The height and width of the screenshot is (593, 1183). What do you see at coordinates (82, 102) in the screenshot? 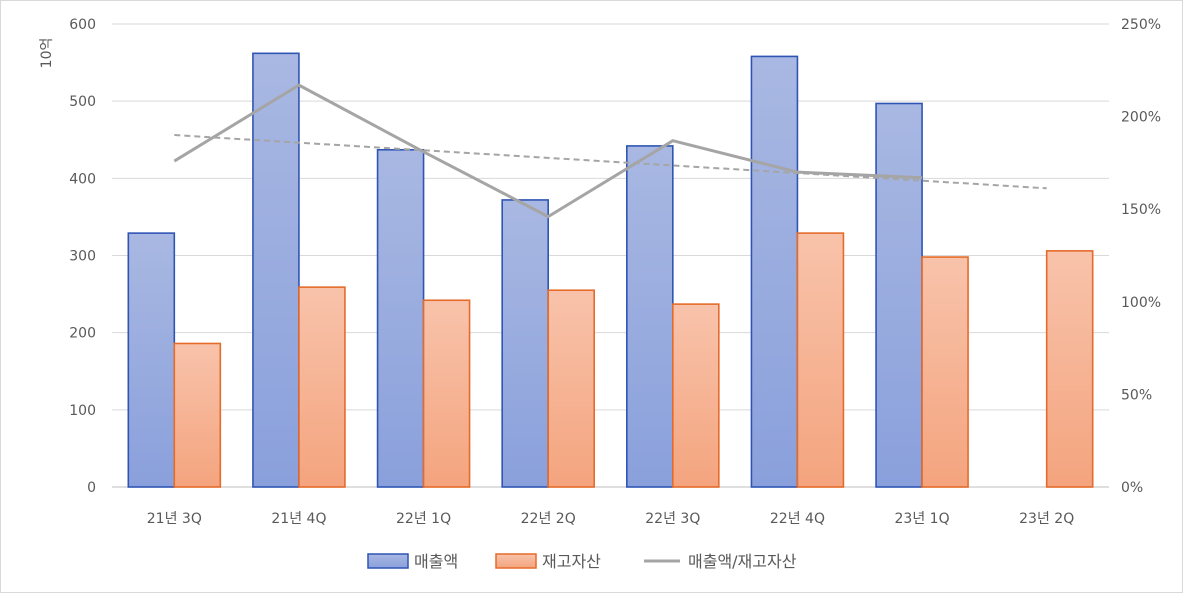
I see `y-left-tick-label: 500` at bounding box center [82, 102].